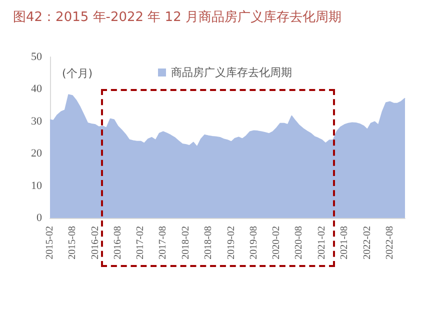 This screenshot has height=326, width=436. Describe the element at coordinates (390, 243) in the screenshot. I see `x-tick-label: 2022-08` at that location.